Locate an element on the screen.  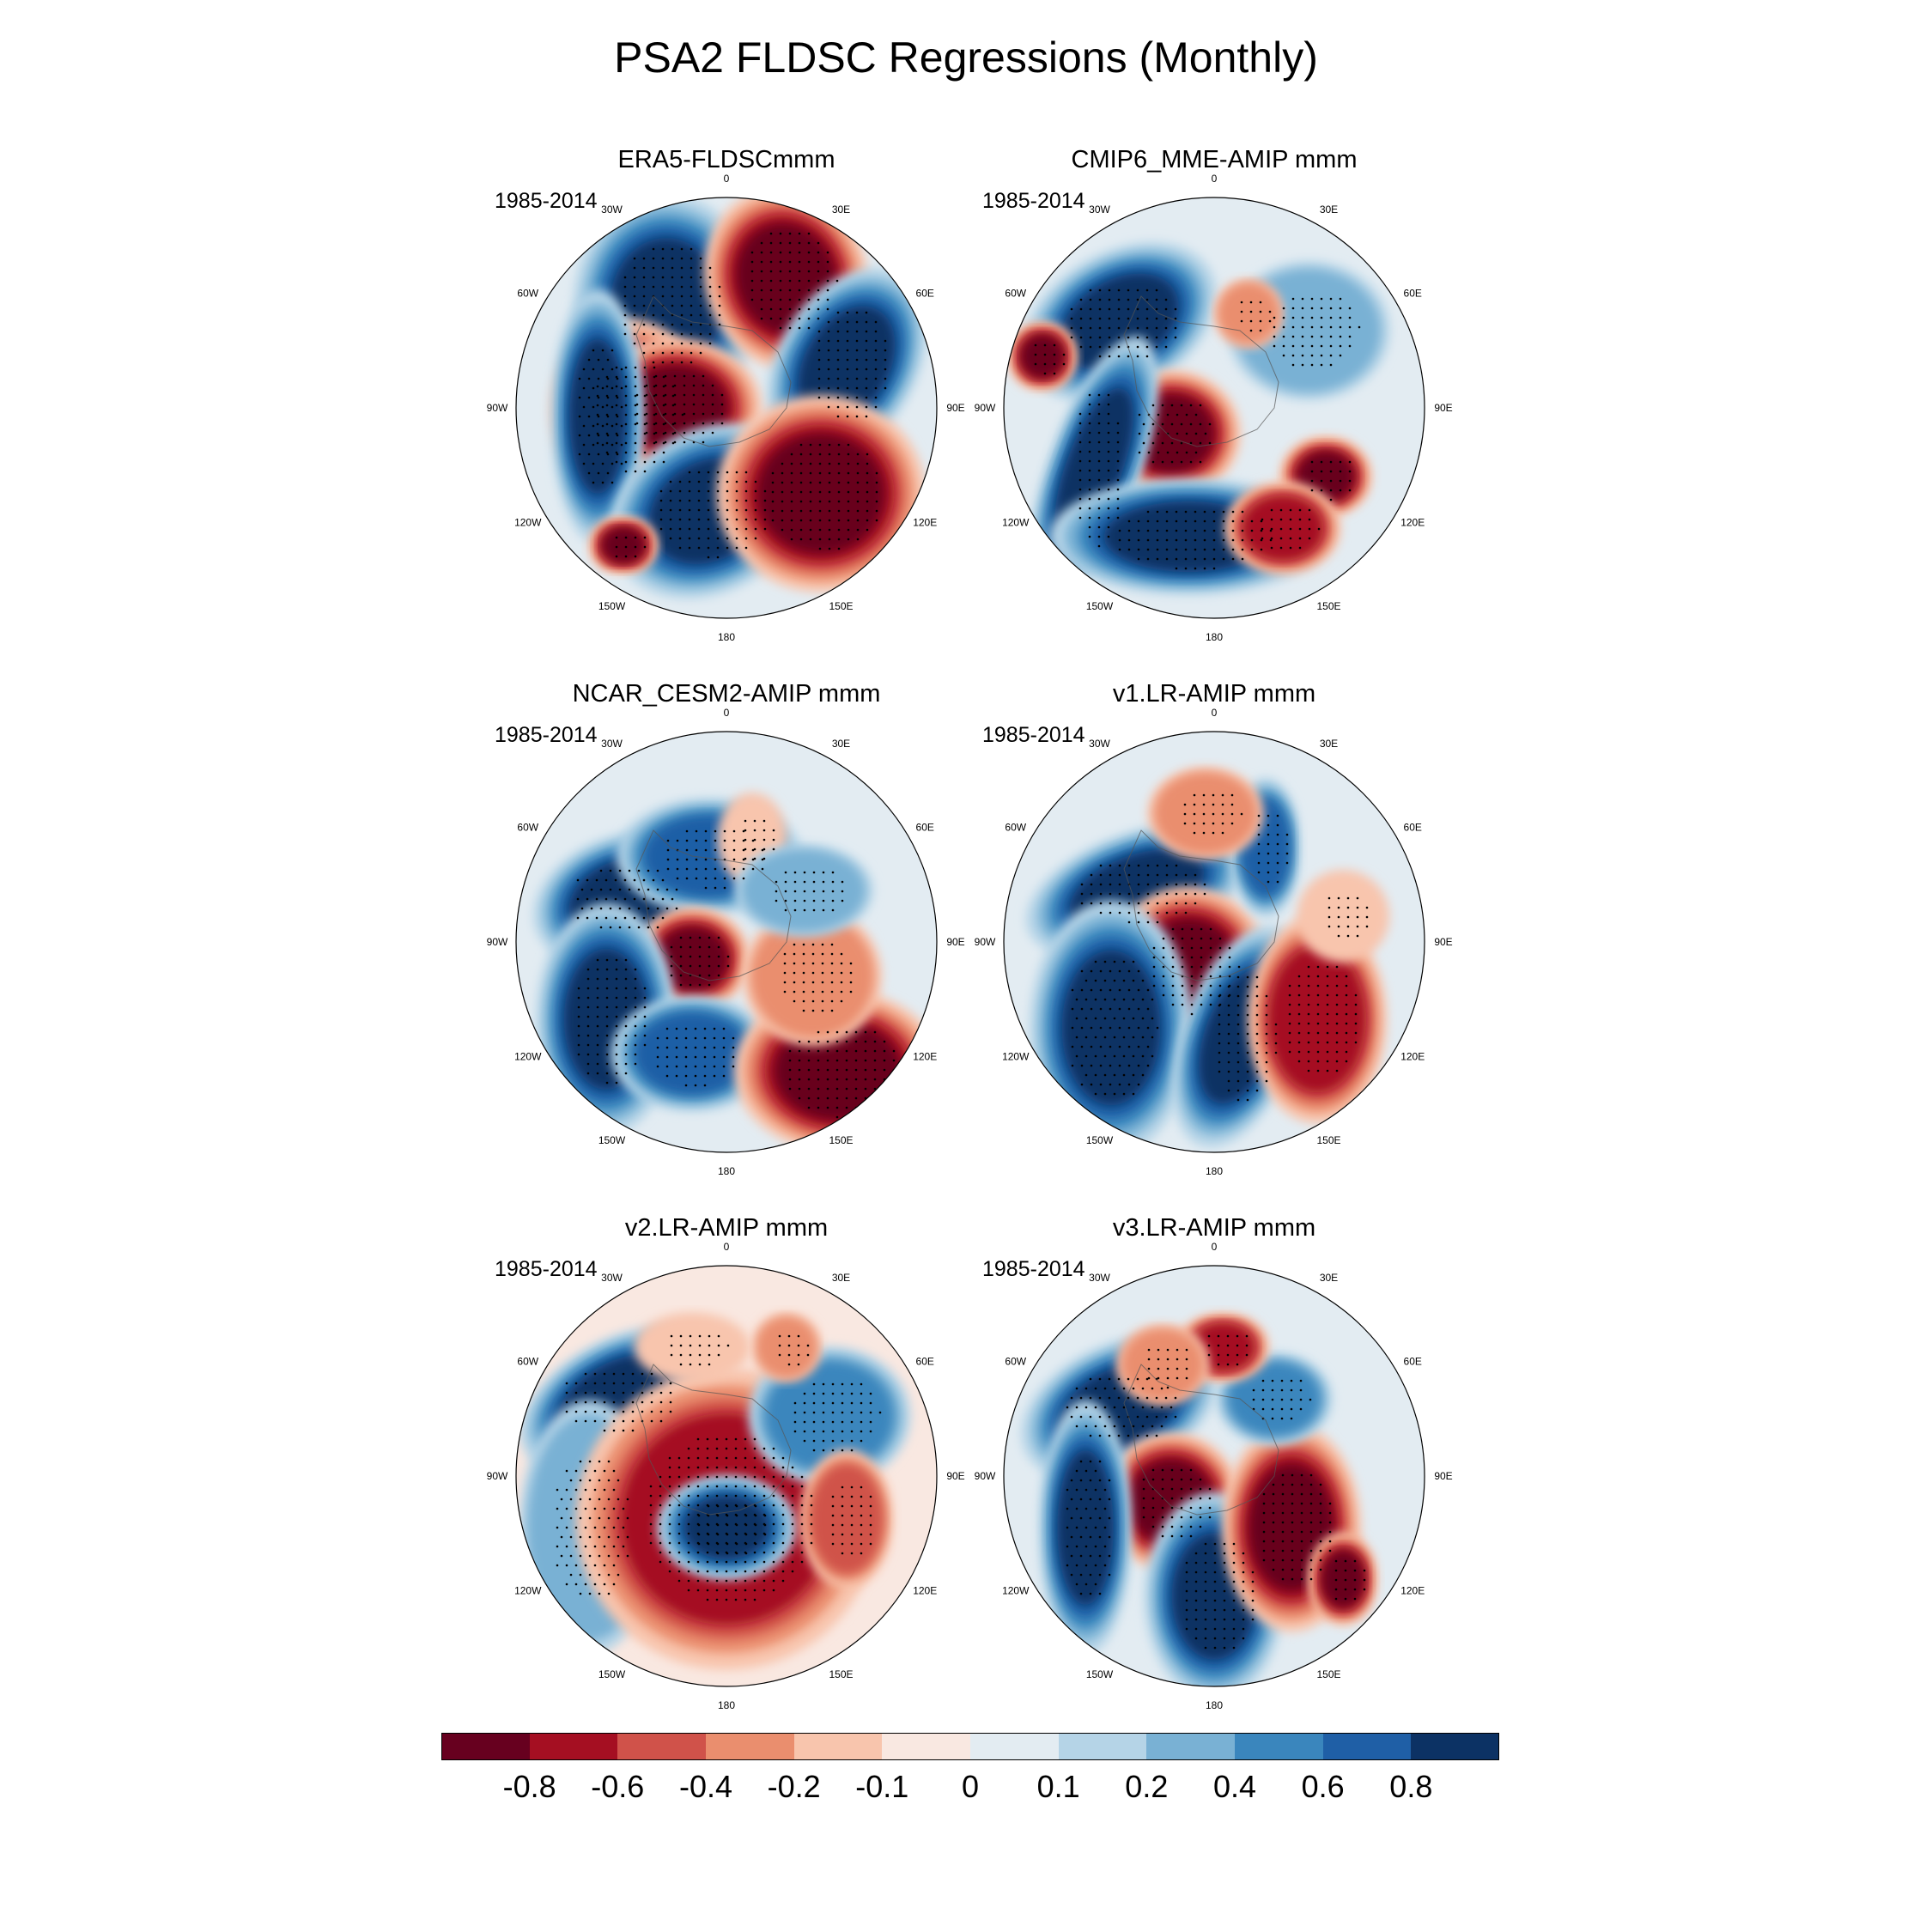
colorbar-tick-label: -0.2 is located at coordinates (794, 1786).